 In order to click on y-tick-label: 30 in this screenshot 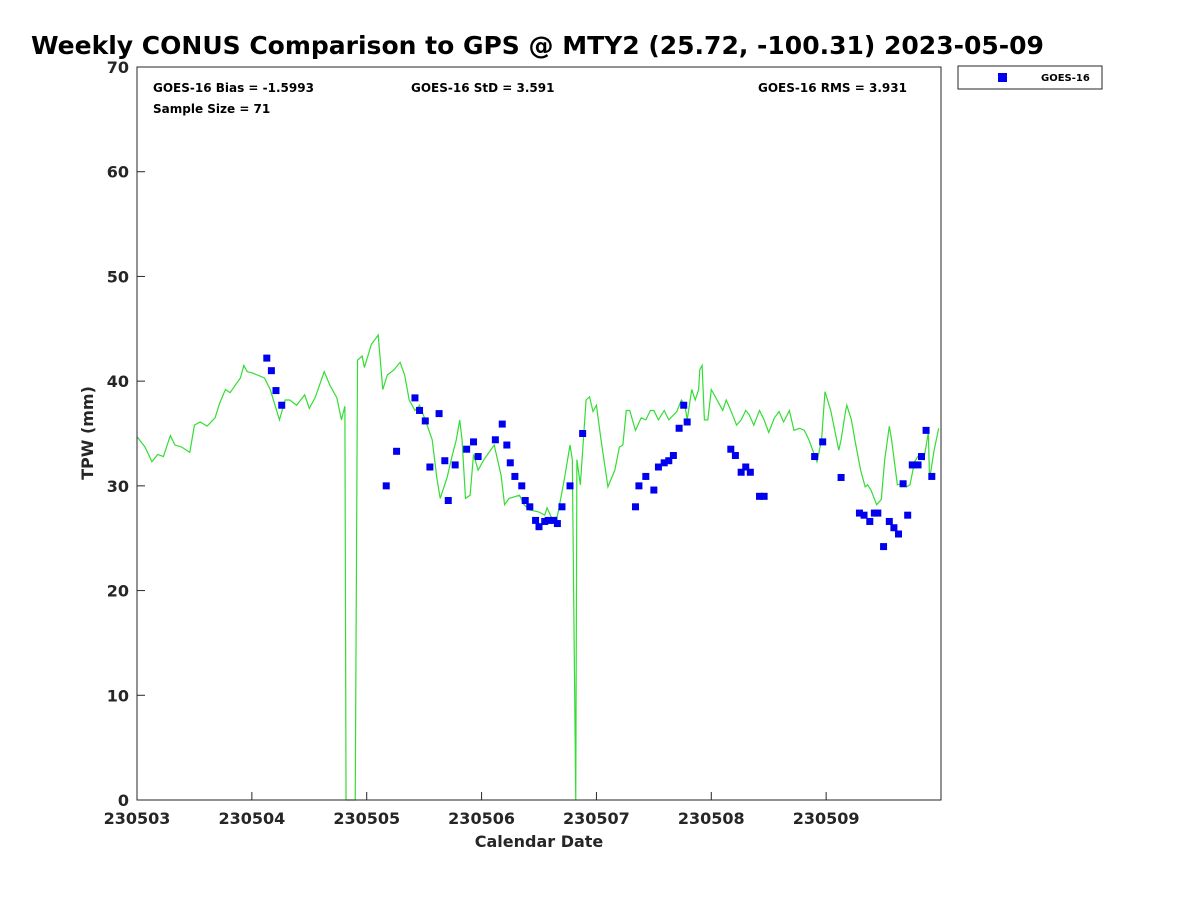, I will do `click(118, 486)`.